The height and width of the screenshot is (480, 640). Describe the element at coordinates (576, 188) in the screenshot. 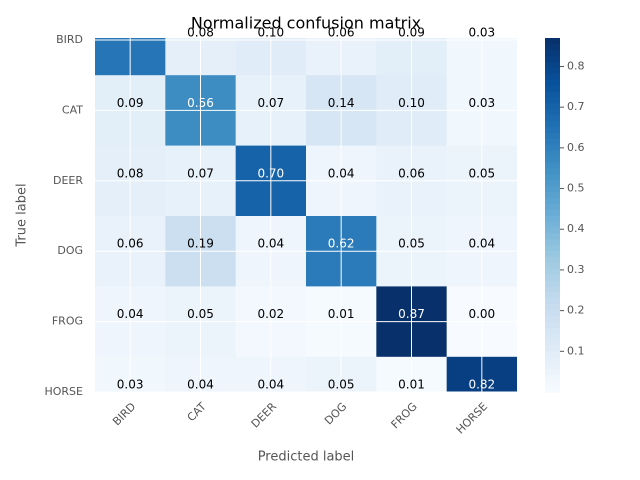

I see `colorbar-tick-label: 0.5` at that location.